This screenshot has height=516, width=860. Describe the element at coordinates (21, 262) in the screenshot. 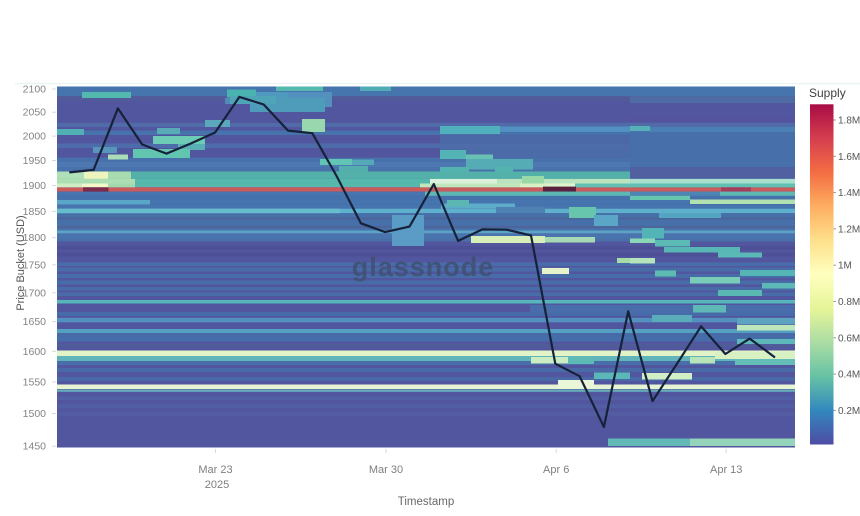

I see `svg-text: Price Bucket (USD)` at that location.